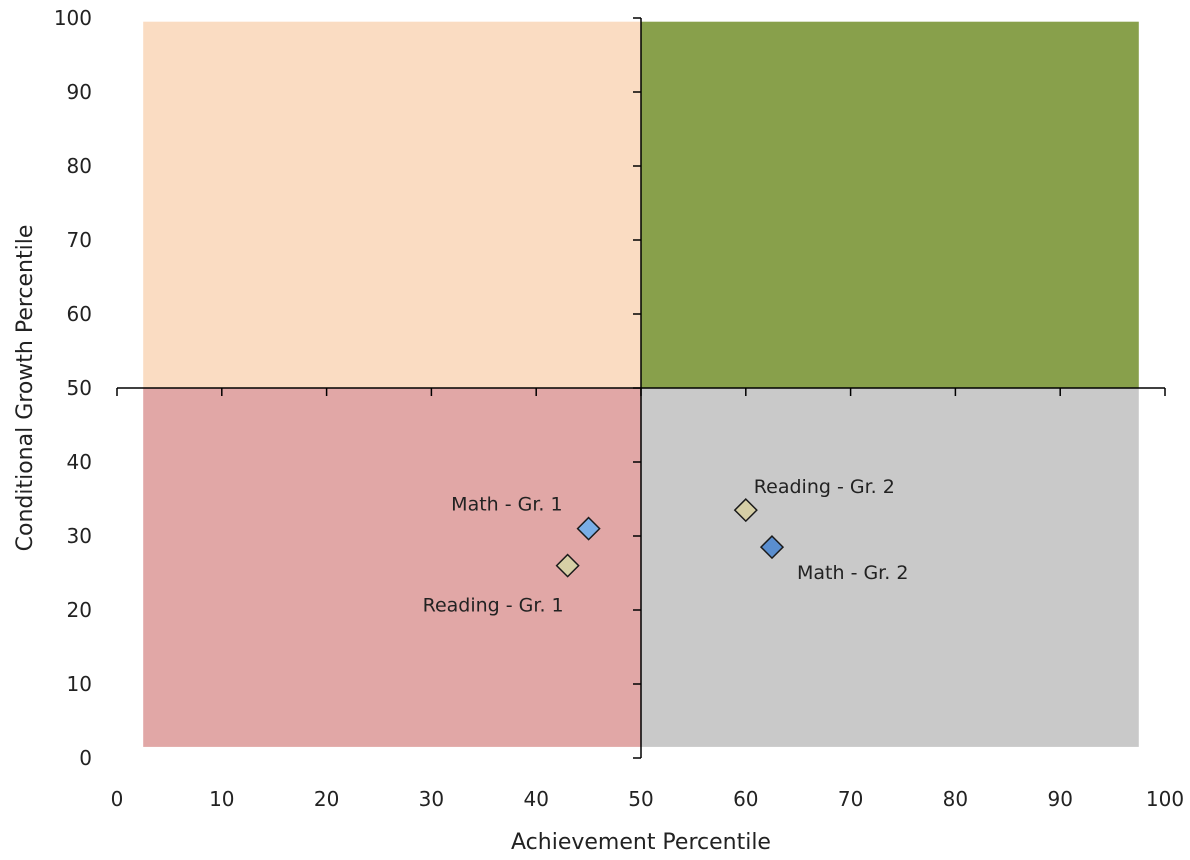 The height and width of the screenshot is (860, 1190). Describe the element at coordinates (25, 388) in the screenshot. I see `y-axis-title: Conditional Growth Percentile` at that location.